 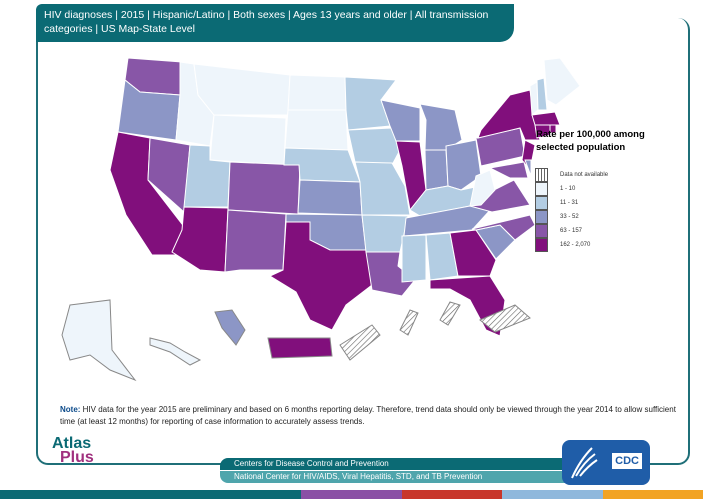 I want to click on state-ri, so click(x=553, y=129).